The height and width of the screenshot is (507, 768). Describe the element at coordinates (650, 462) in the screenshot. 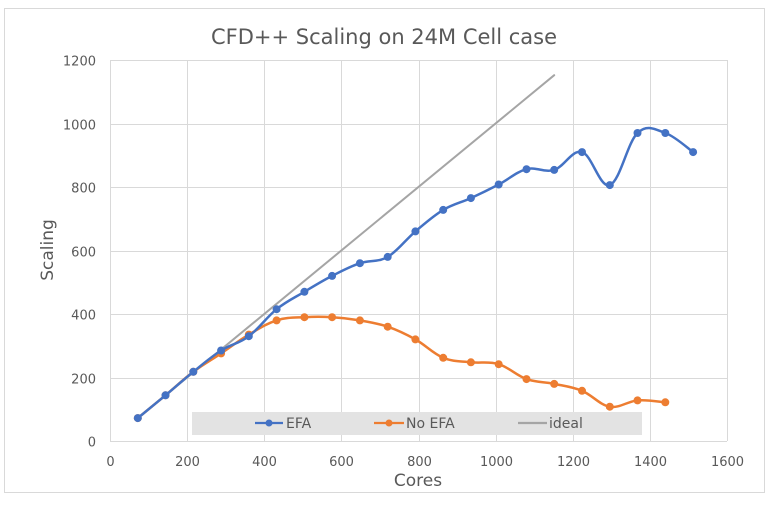

I see `x-tick-label: 1400` at that location.